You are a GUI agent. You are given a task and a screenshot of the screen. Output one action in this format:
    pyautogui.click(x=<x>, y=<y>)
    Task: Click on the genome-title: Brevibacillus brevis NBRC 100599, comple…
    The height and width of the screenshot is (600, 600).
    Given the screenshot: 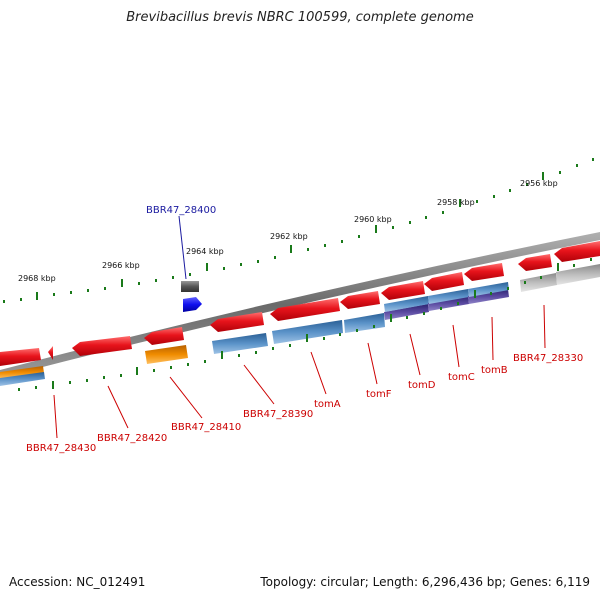 What is the action you would take?
    pyautogui.click(x=300, y=17)
    